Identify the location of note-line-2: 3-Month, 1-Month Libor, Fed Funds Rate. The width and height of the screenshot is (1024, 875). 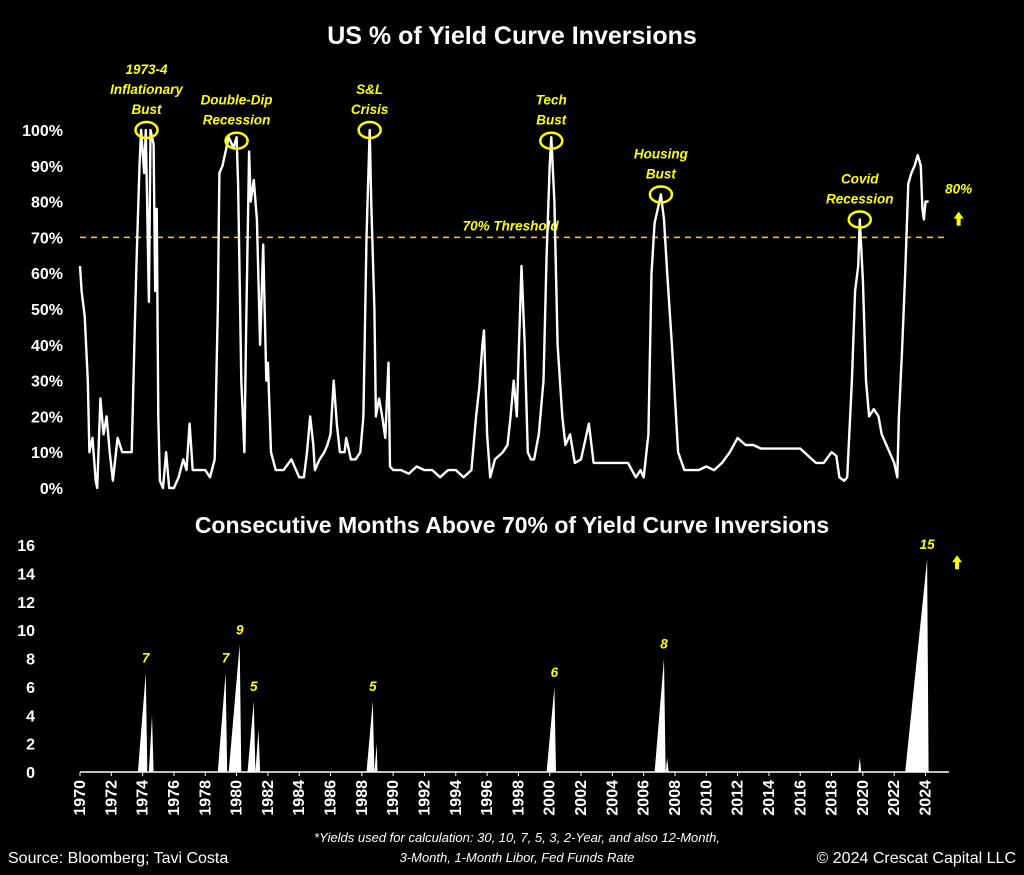
(517, 857).